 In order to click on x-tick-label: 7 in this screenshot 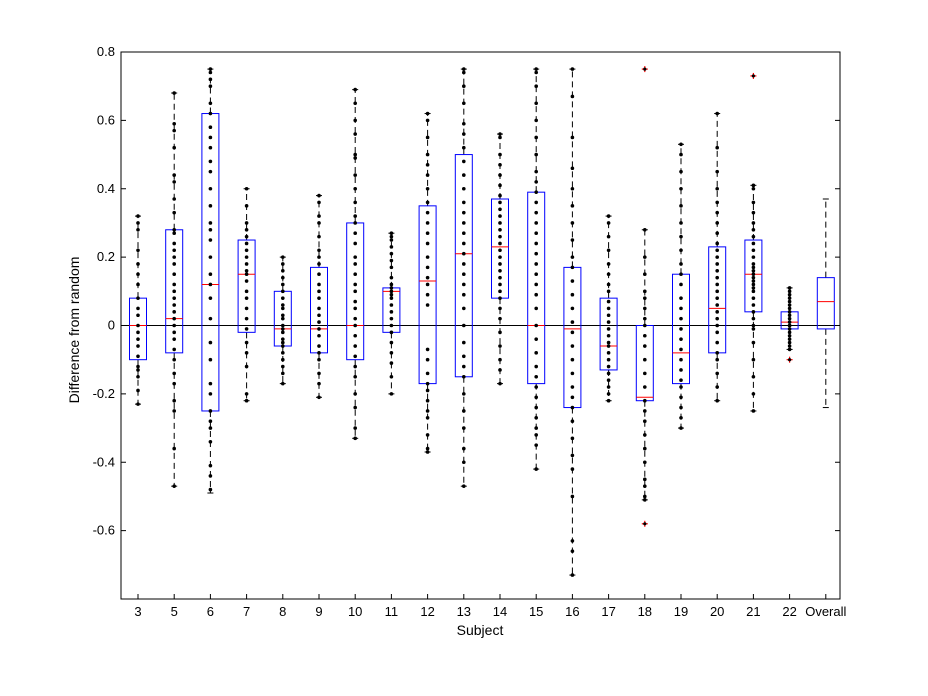, I will do `click(246, 611)`.